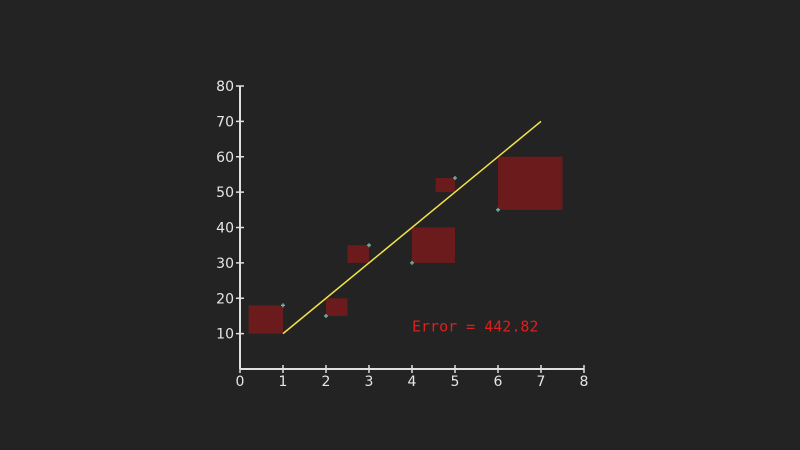  Describe the element at coordinates (541, 382) in the screenshot. I see `x-tick-label-7: 7` at that location.